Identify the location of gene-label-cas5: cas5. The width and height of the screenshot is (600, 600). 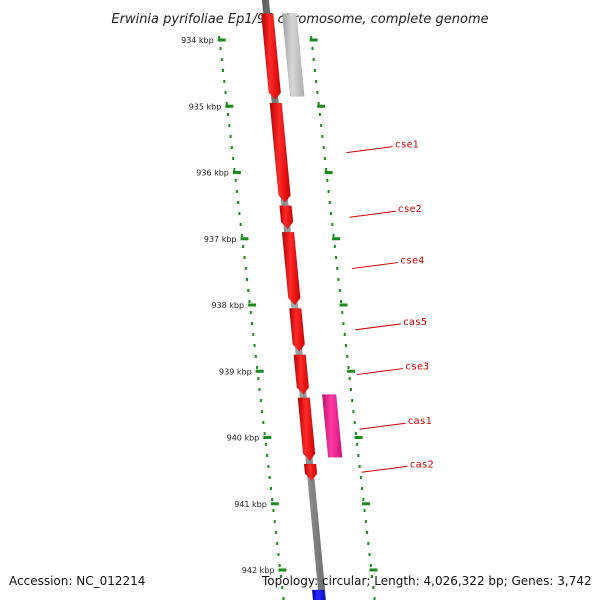
(415, 322).